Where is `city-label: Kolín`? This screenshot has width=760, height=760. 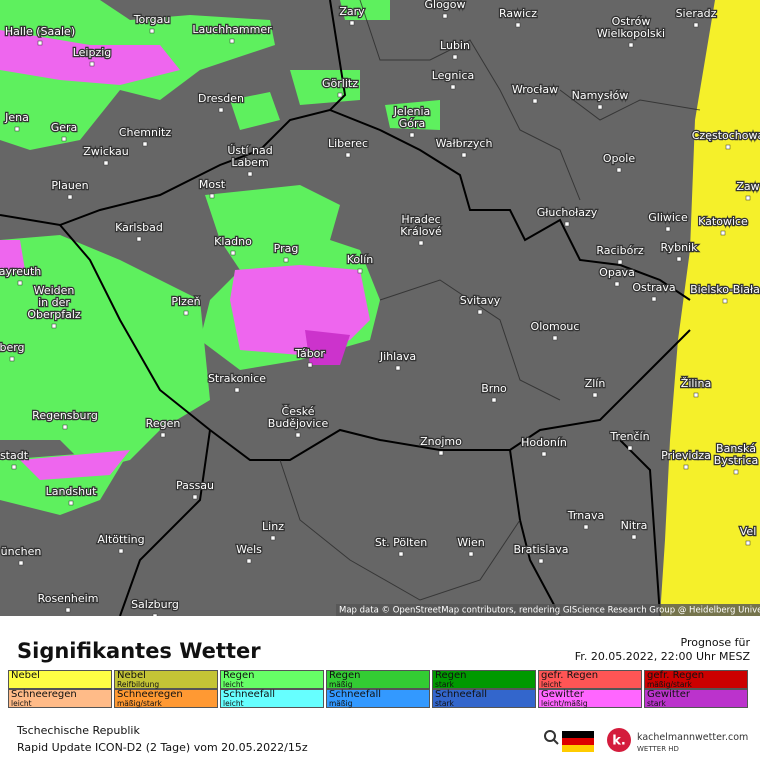 city-label: Kolín is located at coordinates (360, 259).